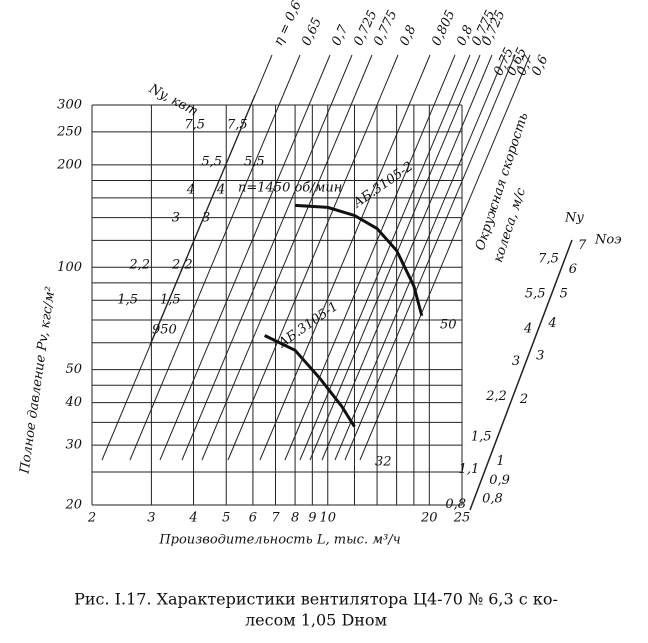  Describe the element at coordinates (37, 380) in the screenshot. I see `y-axis-label: Полное давление Pv, кгс/м²` at that location.